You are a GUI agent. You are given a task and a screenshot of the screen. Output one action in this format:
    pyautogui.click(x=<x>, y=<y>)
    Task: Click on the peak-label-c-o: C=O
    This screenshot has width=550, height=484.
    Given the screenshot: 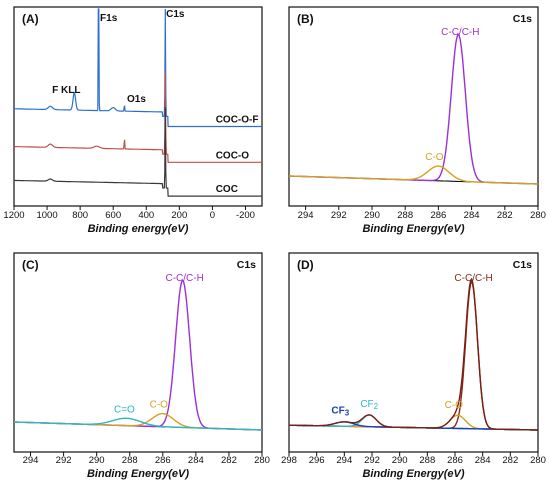 What is the action you would take?
    pyautogui.click(x=124, y=409)
    